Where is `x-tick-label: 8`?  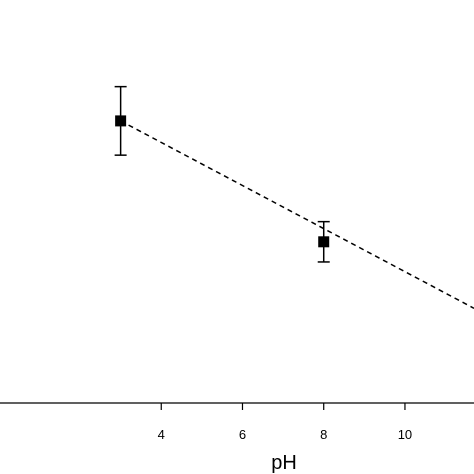
x-tick-label: 8 is located at coordinates (323, 434).